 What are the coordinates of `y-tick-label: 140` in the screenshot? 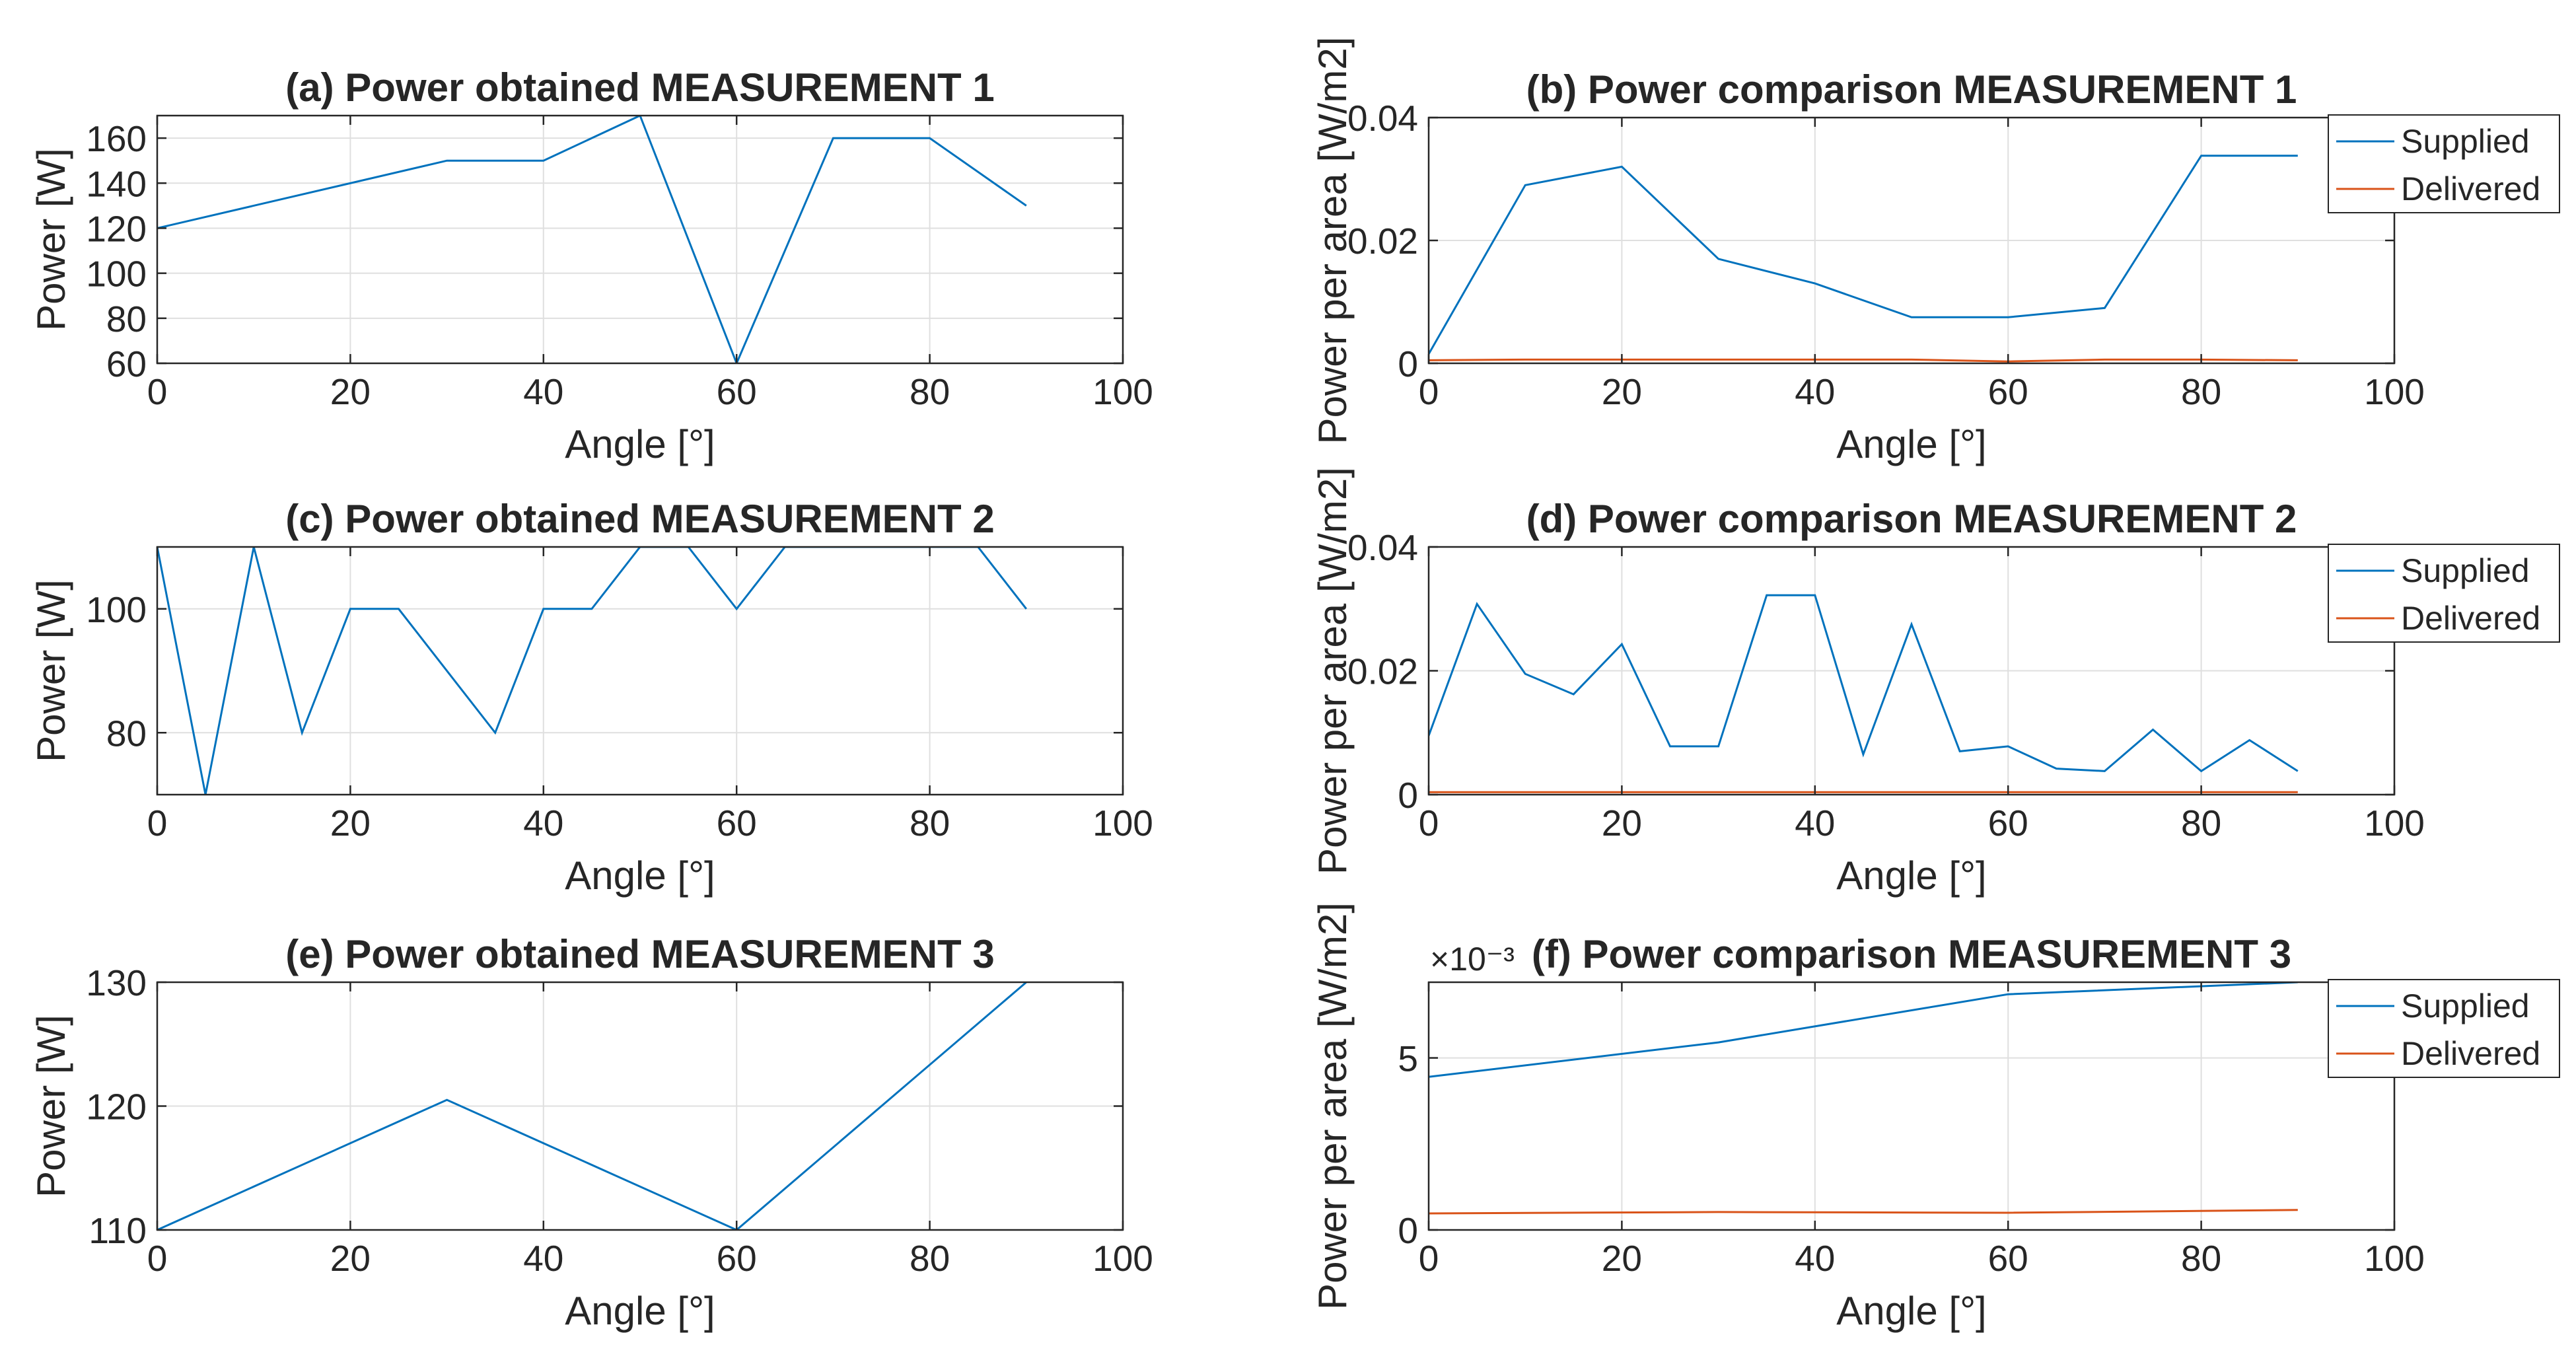 It's located at (117, 184).